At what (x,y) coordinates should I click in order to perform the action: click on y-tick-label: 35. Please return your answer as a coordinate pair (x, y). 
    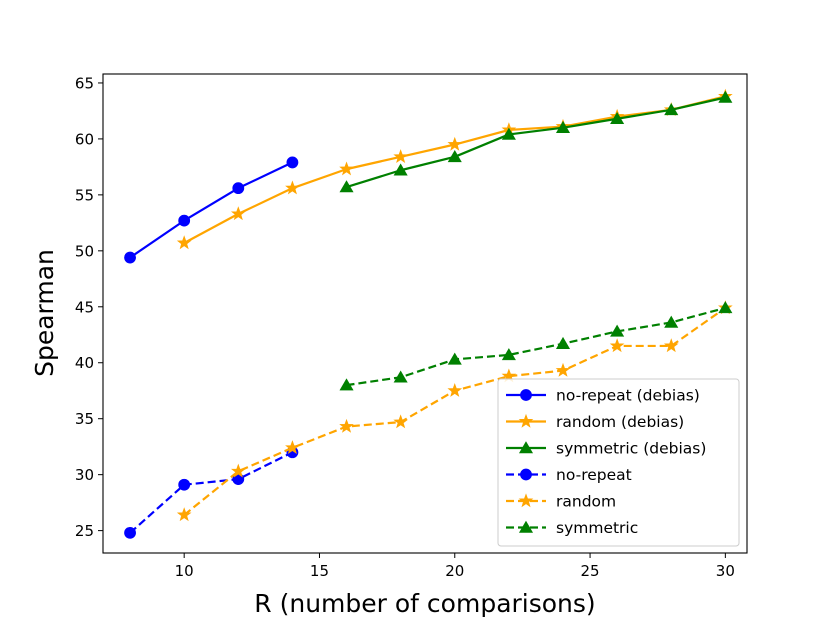
    Looking at the image, I should click on (84, 419).